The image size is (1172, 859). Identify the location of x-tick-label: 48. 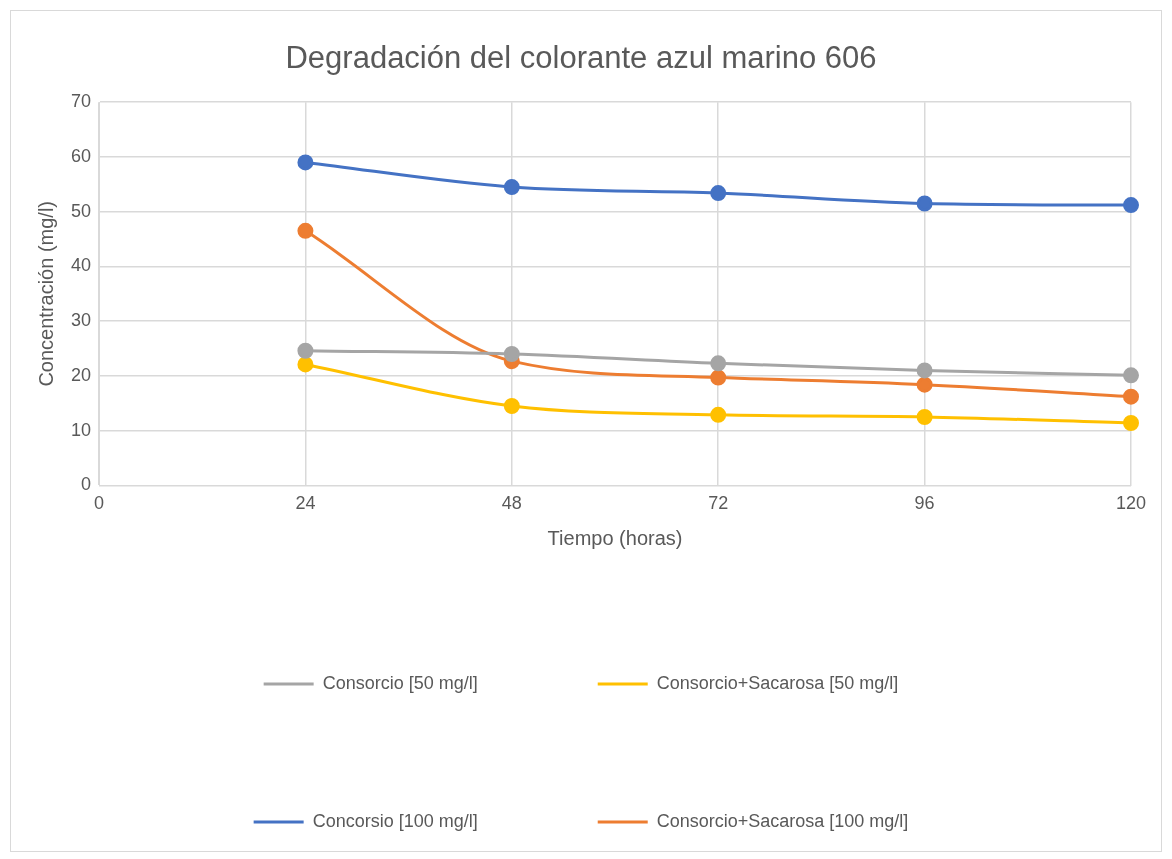
(511, 503).